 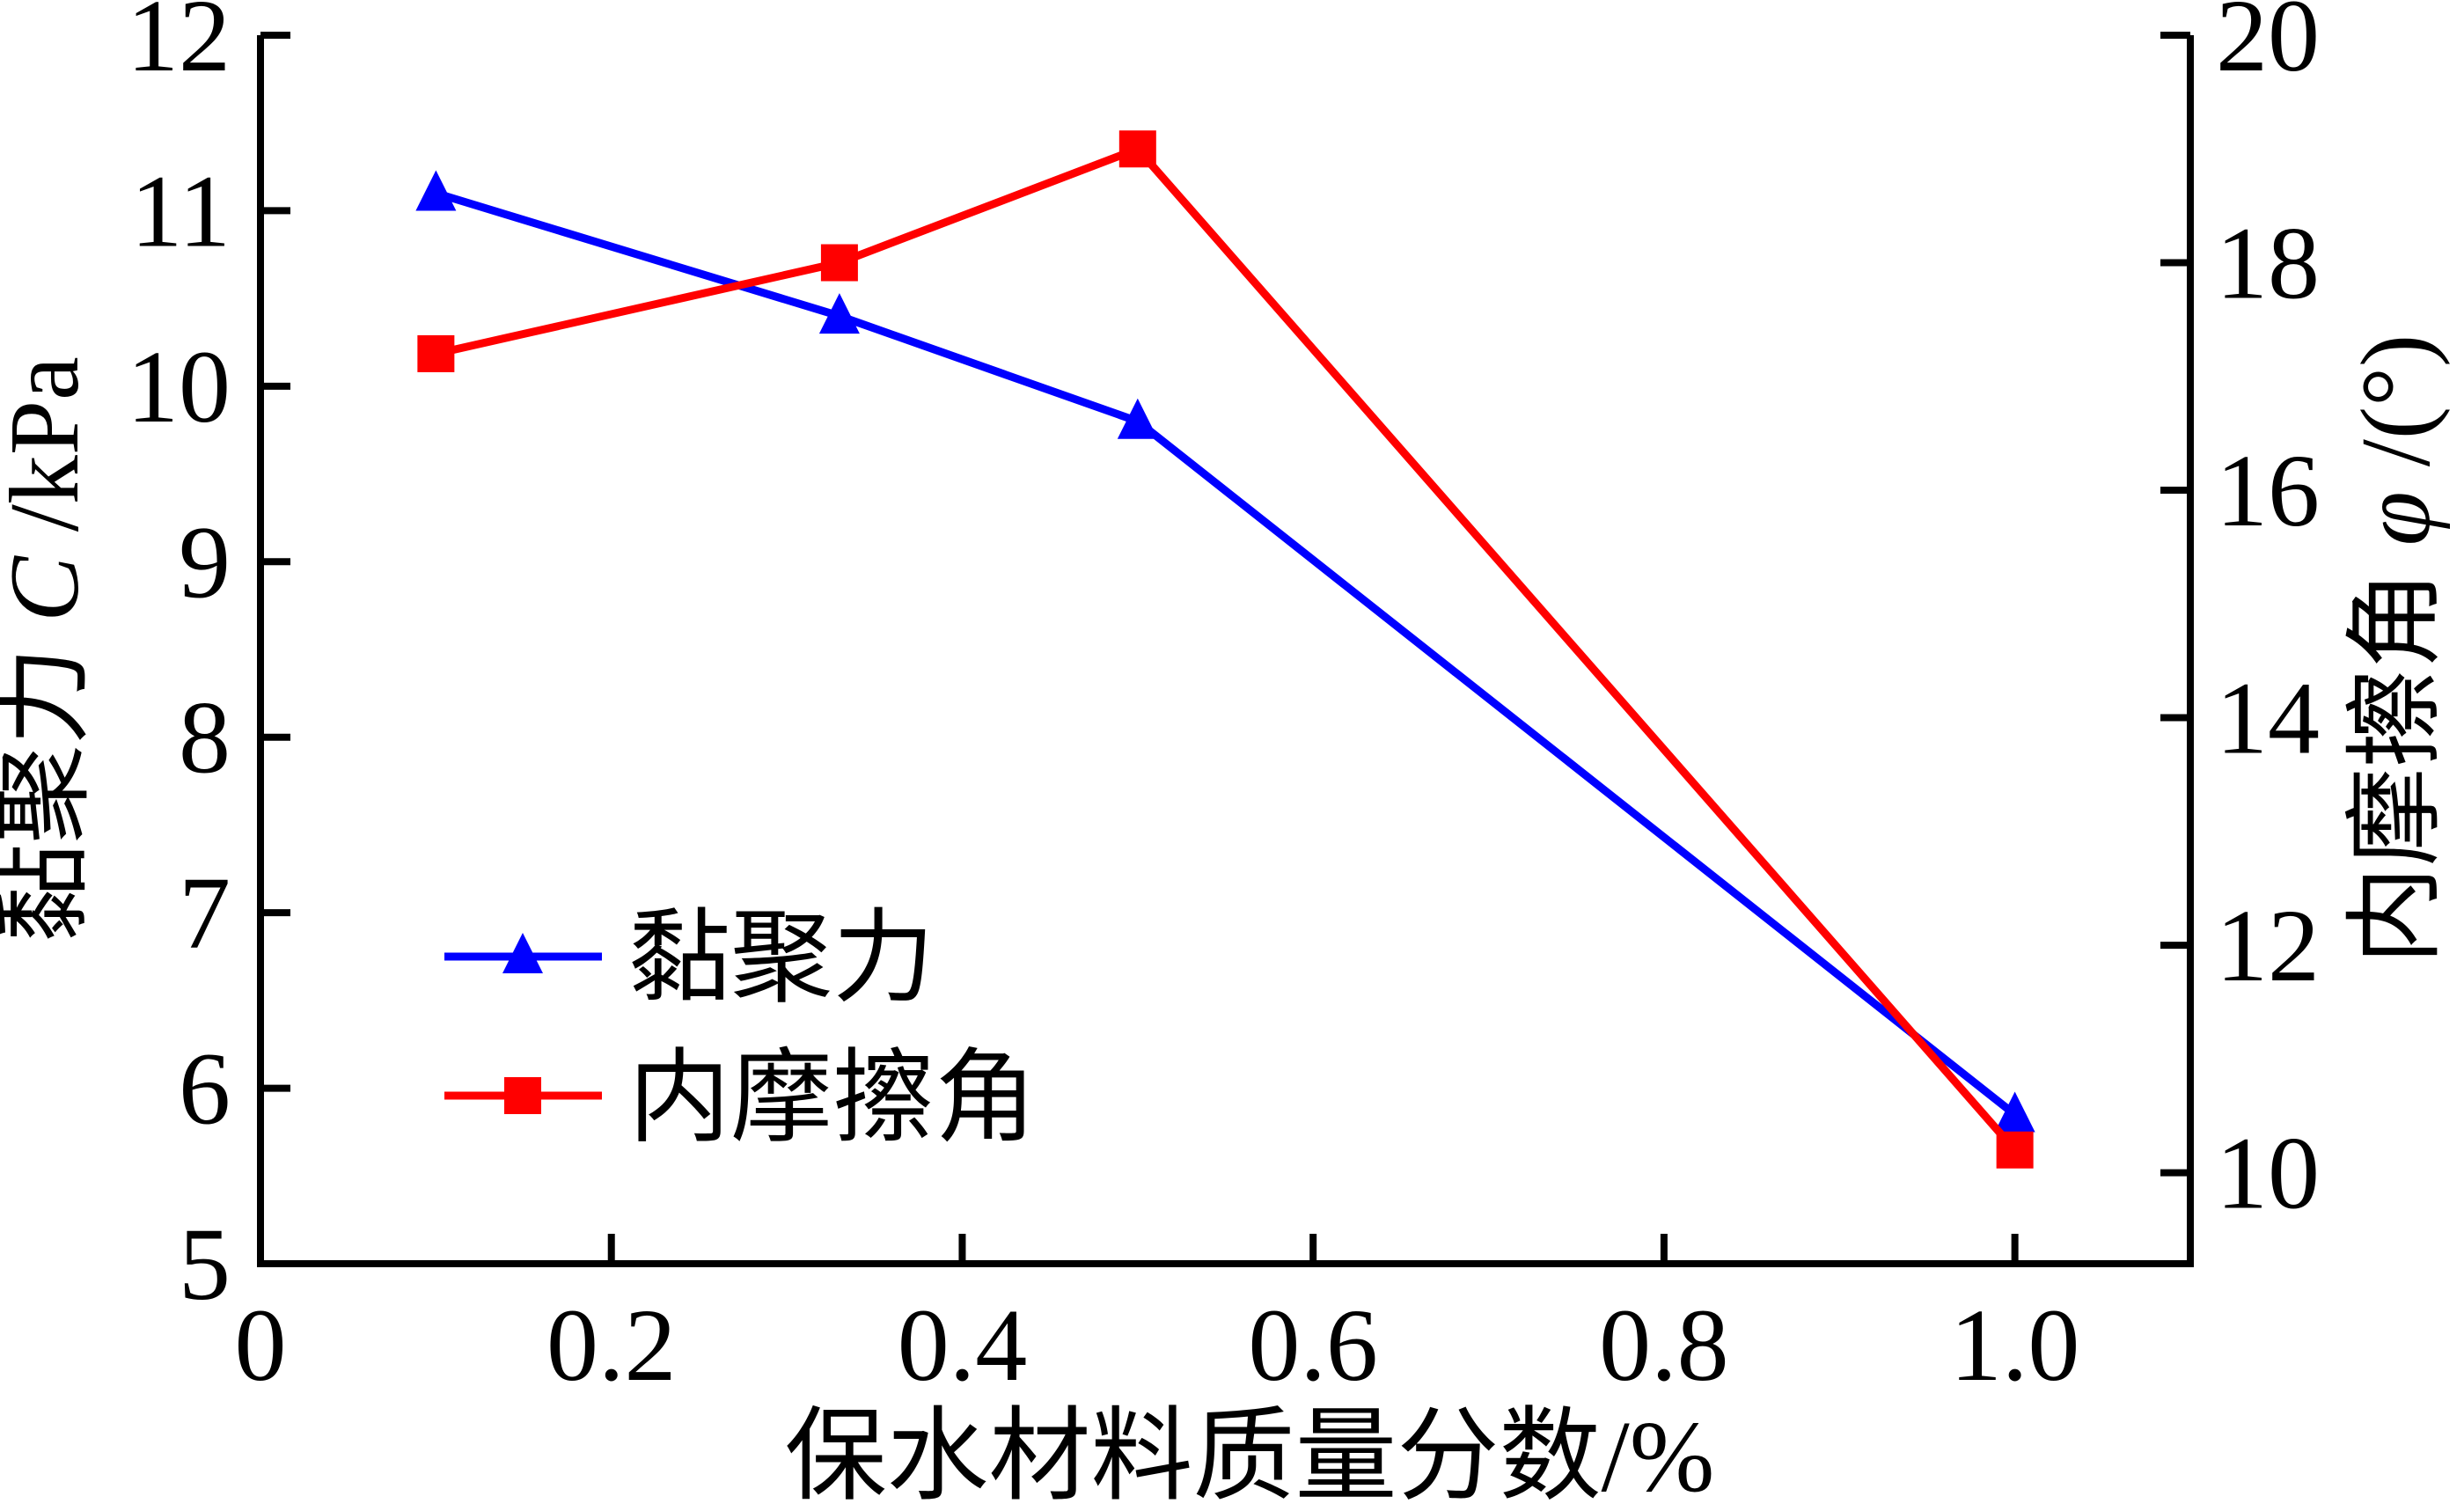 What do you see at coordinates (2397, 400) in the screenshot?
I see `right-axis-title-unit: /(°)` at bounding box center [2397, 400].